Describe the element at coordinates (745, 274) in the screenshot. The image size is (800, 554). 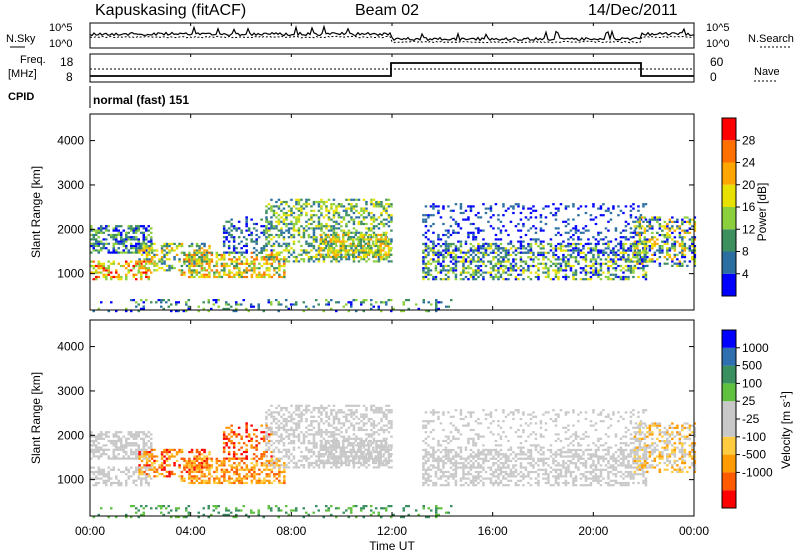
I see `colorbar-tick-label: 4` at that location.